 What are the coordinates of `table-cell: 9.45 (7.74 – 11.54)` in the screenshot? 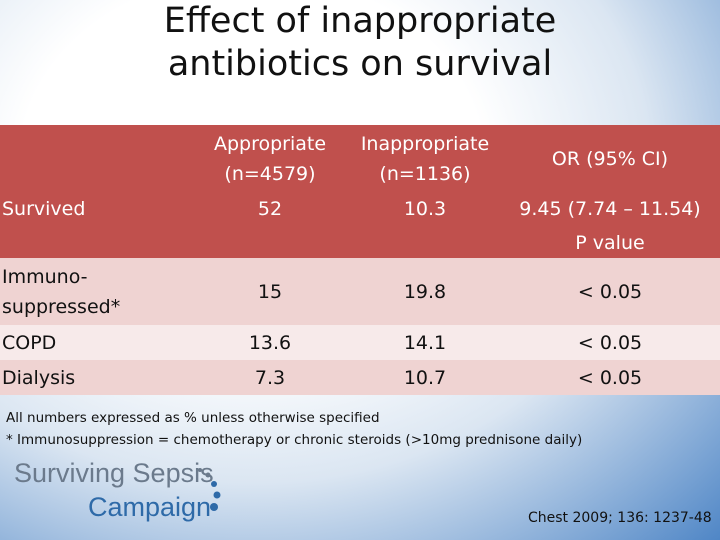 It's located at (610, 209).